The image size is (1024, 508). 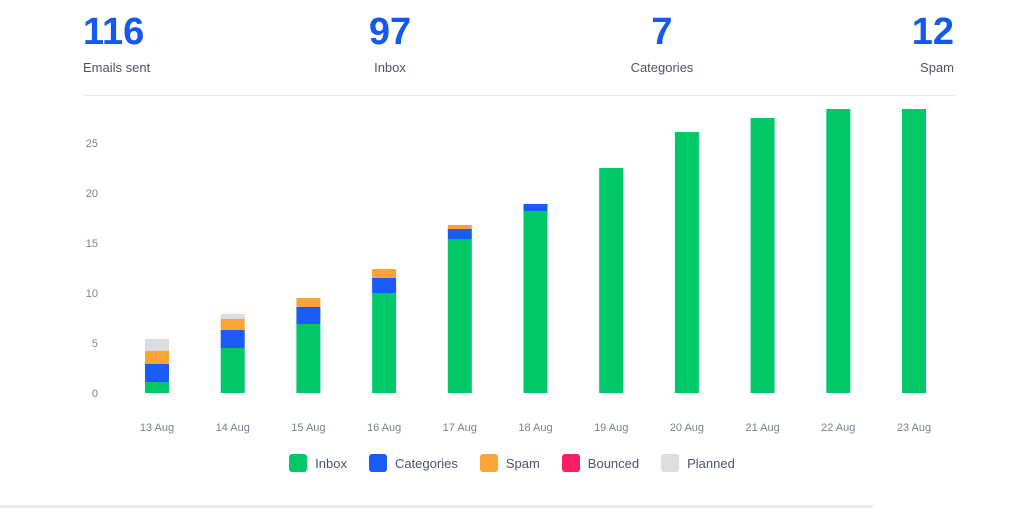 I want to click on bar-inbox-18-aug, so click(x=535, y=302).